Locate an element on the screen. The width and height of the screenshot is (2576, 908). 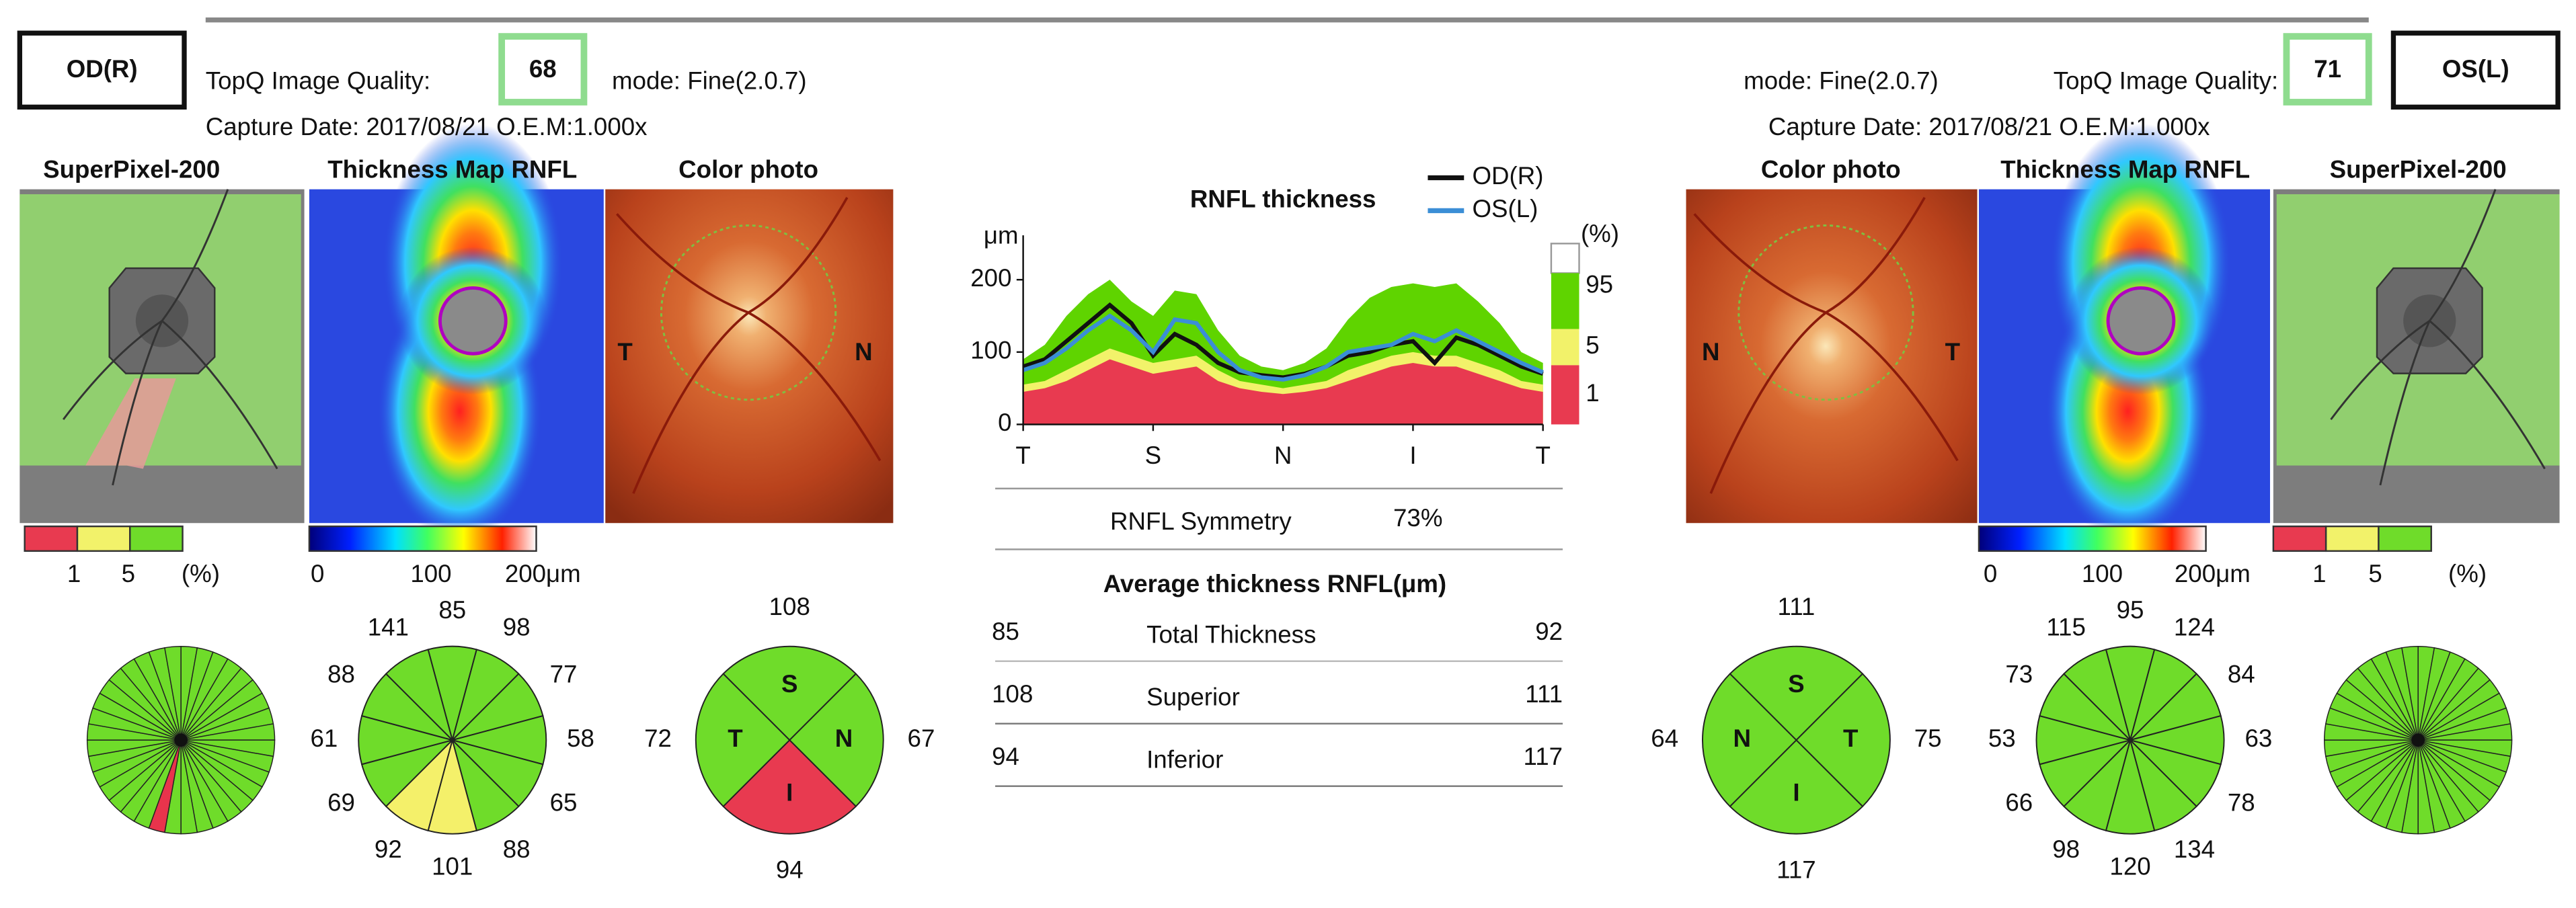
thickness-colorbar is located at coordinates (2092, 539).